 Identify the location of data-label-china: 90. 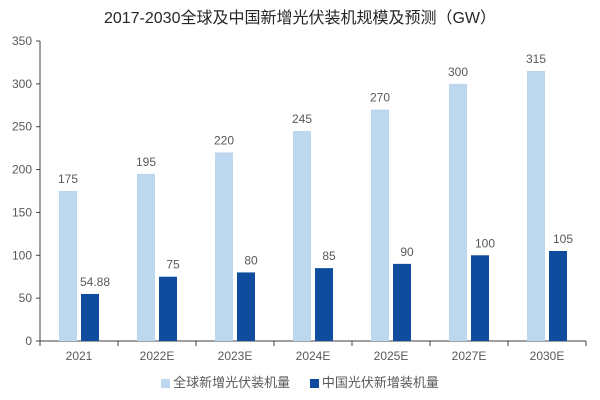
(407, 252).